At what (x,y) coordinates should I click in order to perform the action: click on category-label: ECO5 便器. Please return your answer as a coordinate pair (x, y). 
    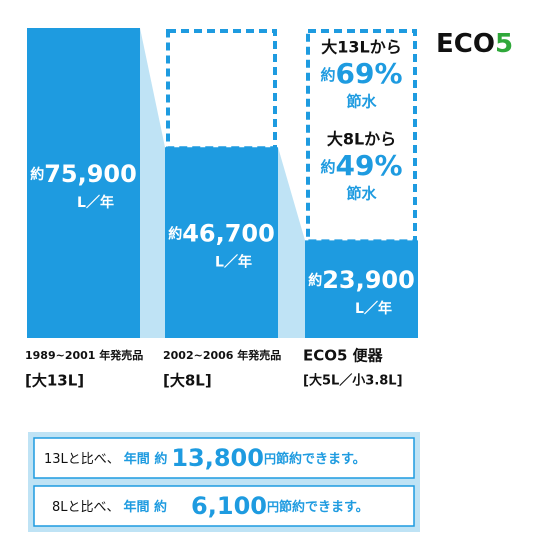
    Looking at the image, I should click on (343, 356).